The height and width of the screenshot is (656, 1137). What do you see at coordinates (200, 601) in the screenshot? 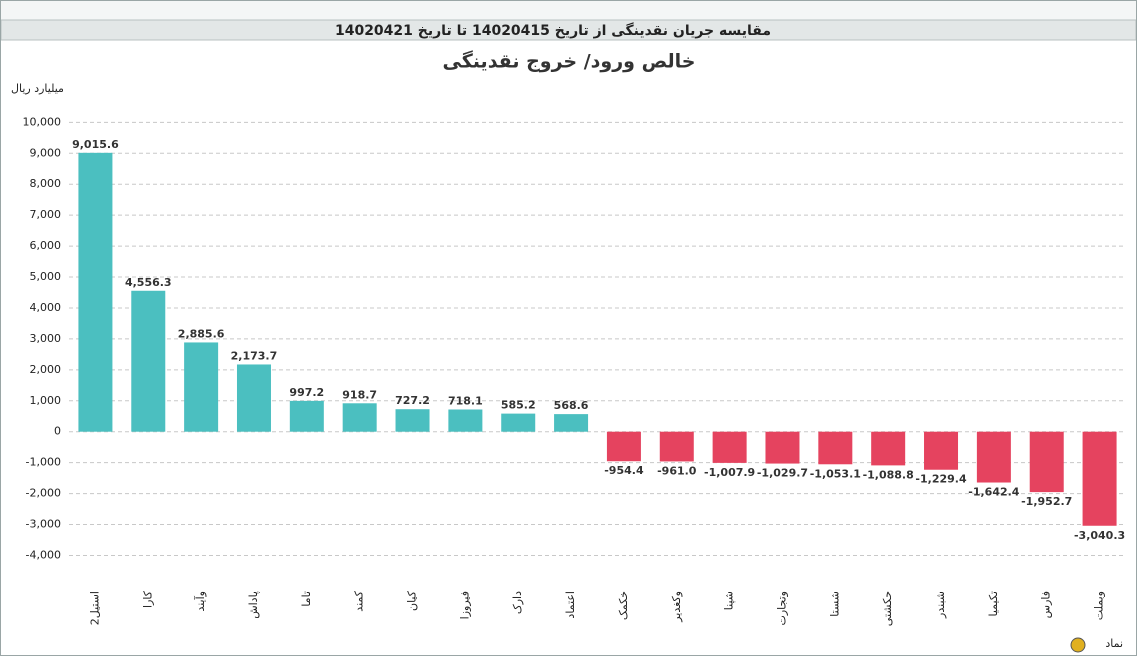
I see `x-tick-label: وآیند` at bounding box center [200, 601].